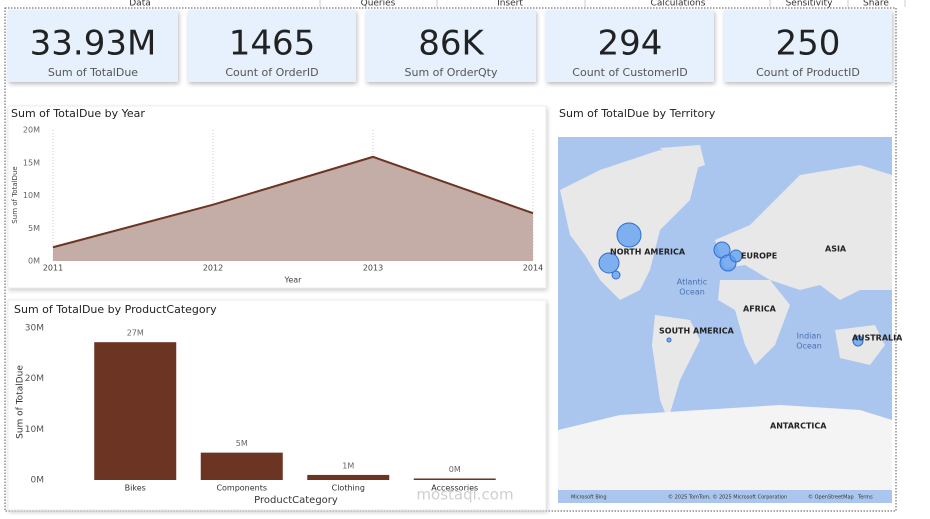 This screenshot has width=930, height=519. What do you see at coordinates (648, 252) in the screenshot?
I see `map-region-label: NORTH AMERICA` at bounding box center [648, 252].